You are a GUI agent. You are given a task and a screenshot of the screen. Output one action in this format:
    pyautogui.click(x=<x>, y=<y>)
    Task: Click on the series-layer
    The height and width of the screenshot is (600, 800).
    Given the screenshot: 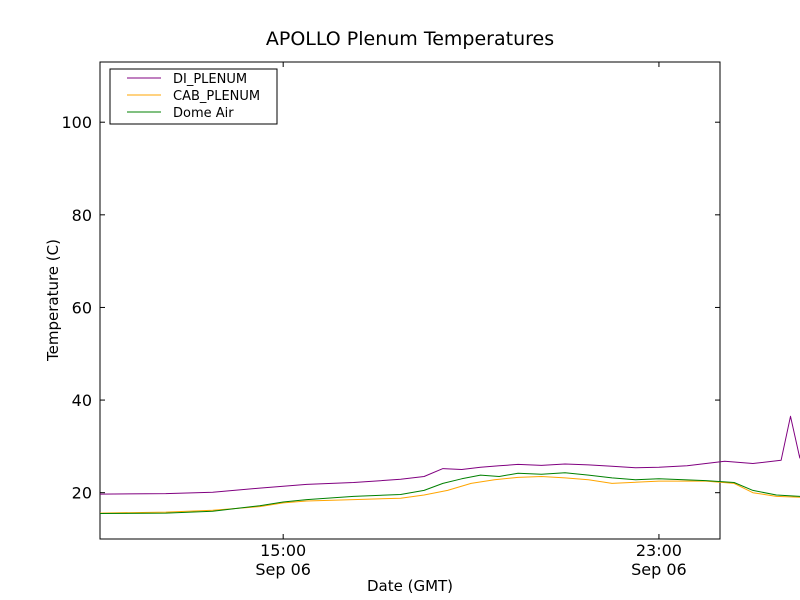 What is the action you would take?
    pyautogui.click(x=449, y=464)
    